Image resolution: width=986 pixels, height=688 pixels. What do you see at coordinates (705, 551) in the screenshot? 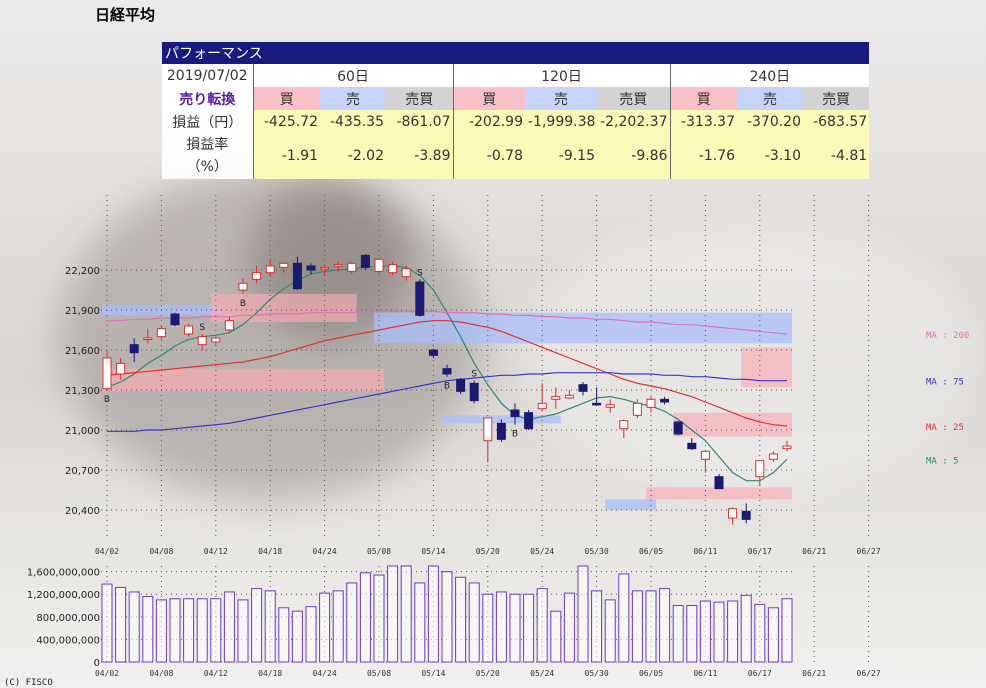
I see `x-tick-label: 06/11` at bounding box center [705, 551].